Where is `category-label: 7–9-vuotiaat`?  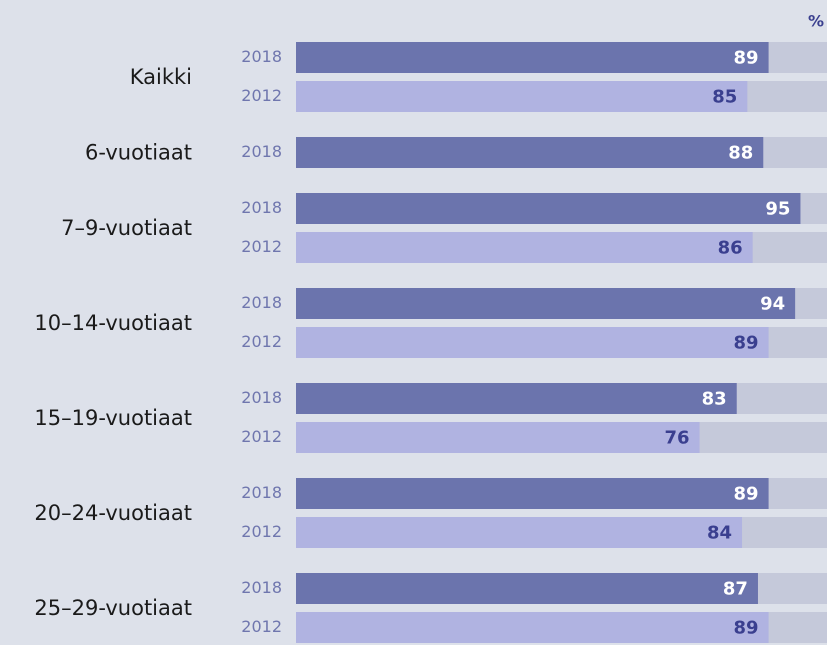
category-label: 7–9-vuotiaat is located at coordinates (126, 228).